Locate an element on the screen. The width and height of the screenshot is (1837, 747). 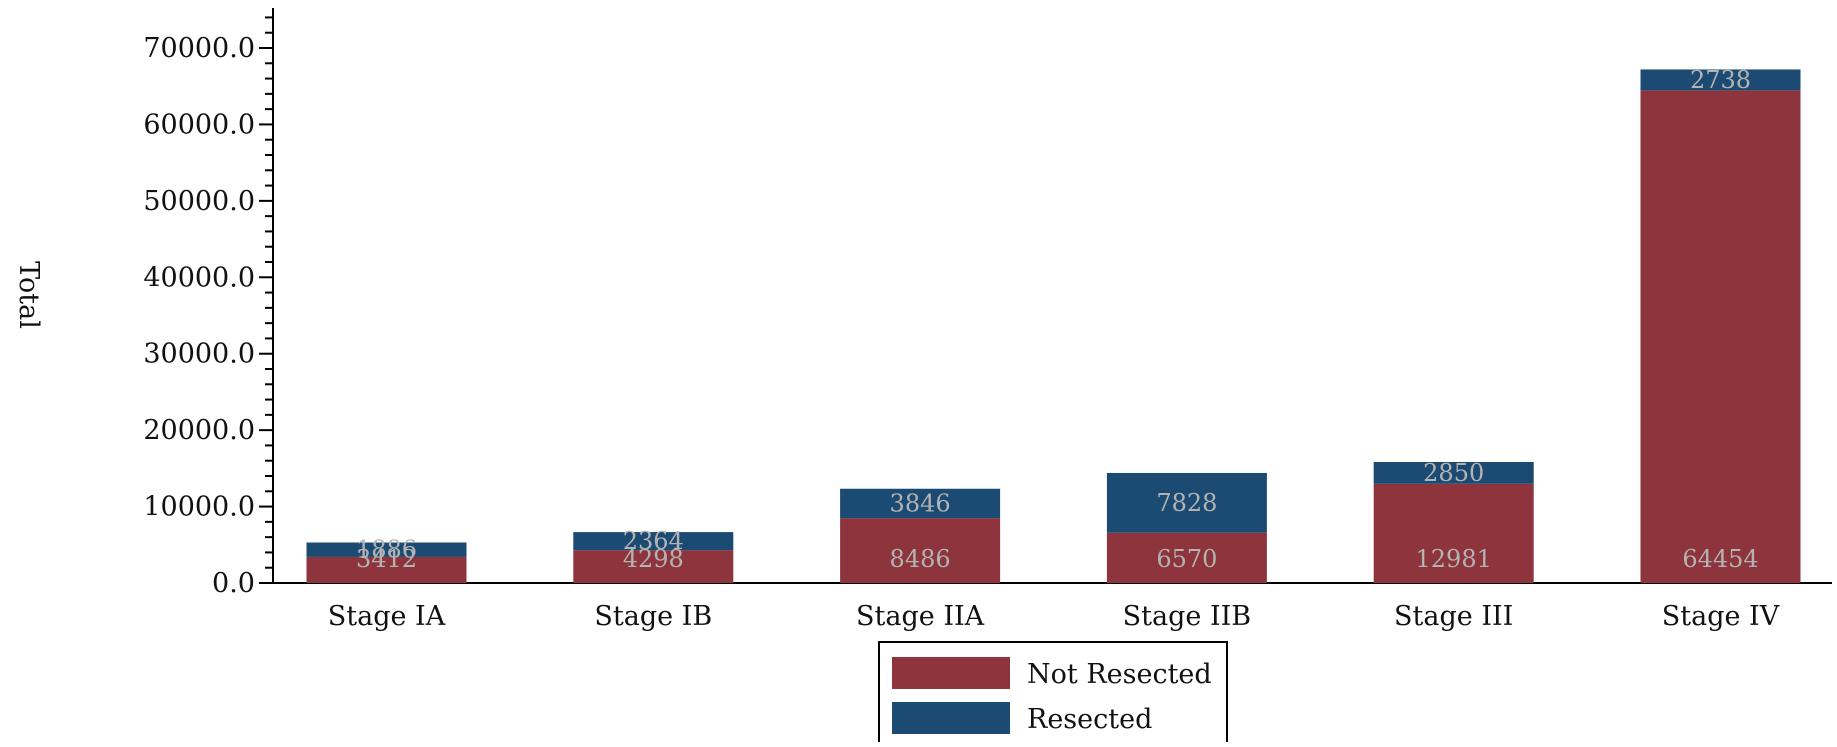
y-tick-label: 30000.0 is located at coordinates (199, 354).